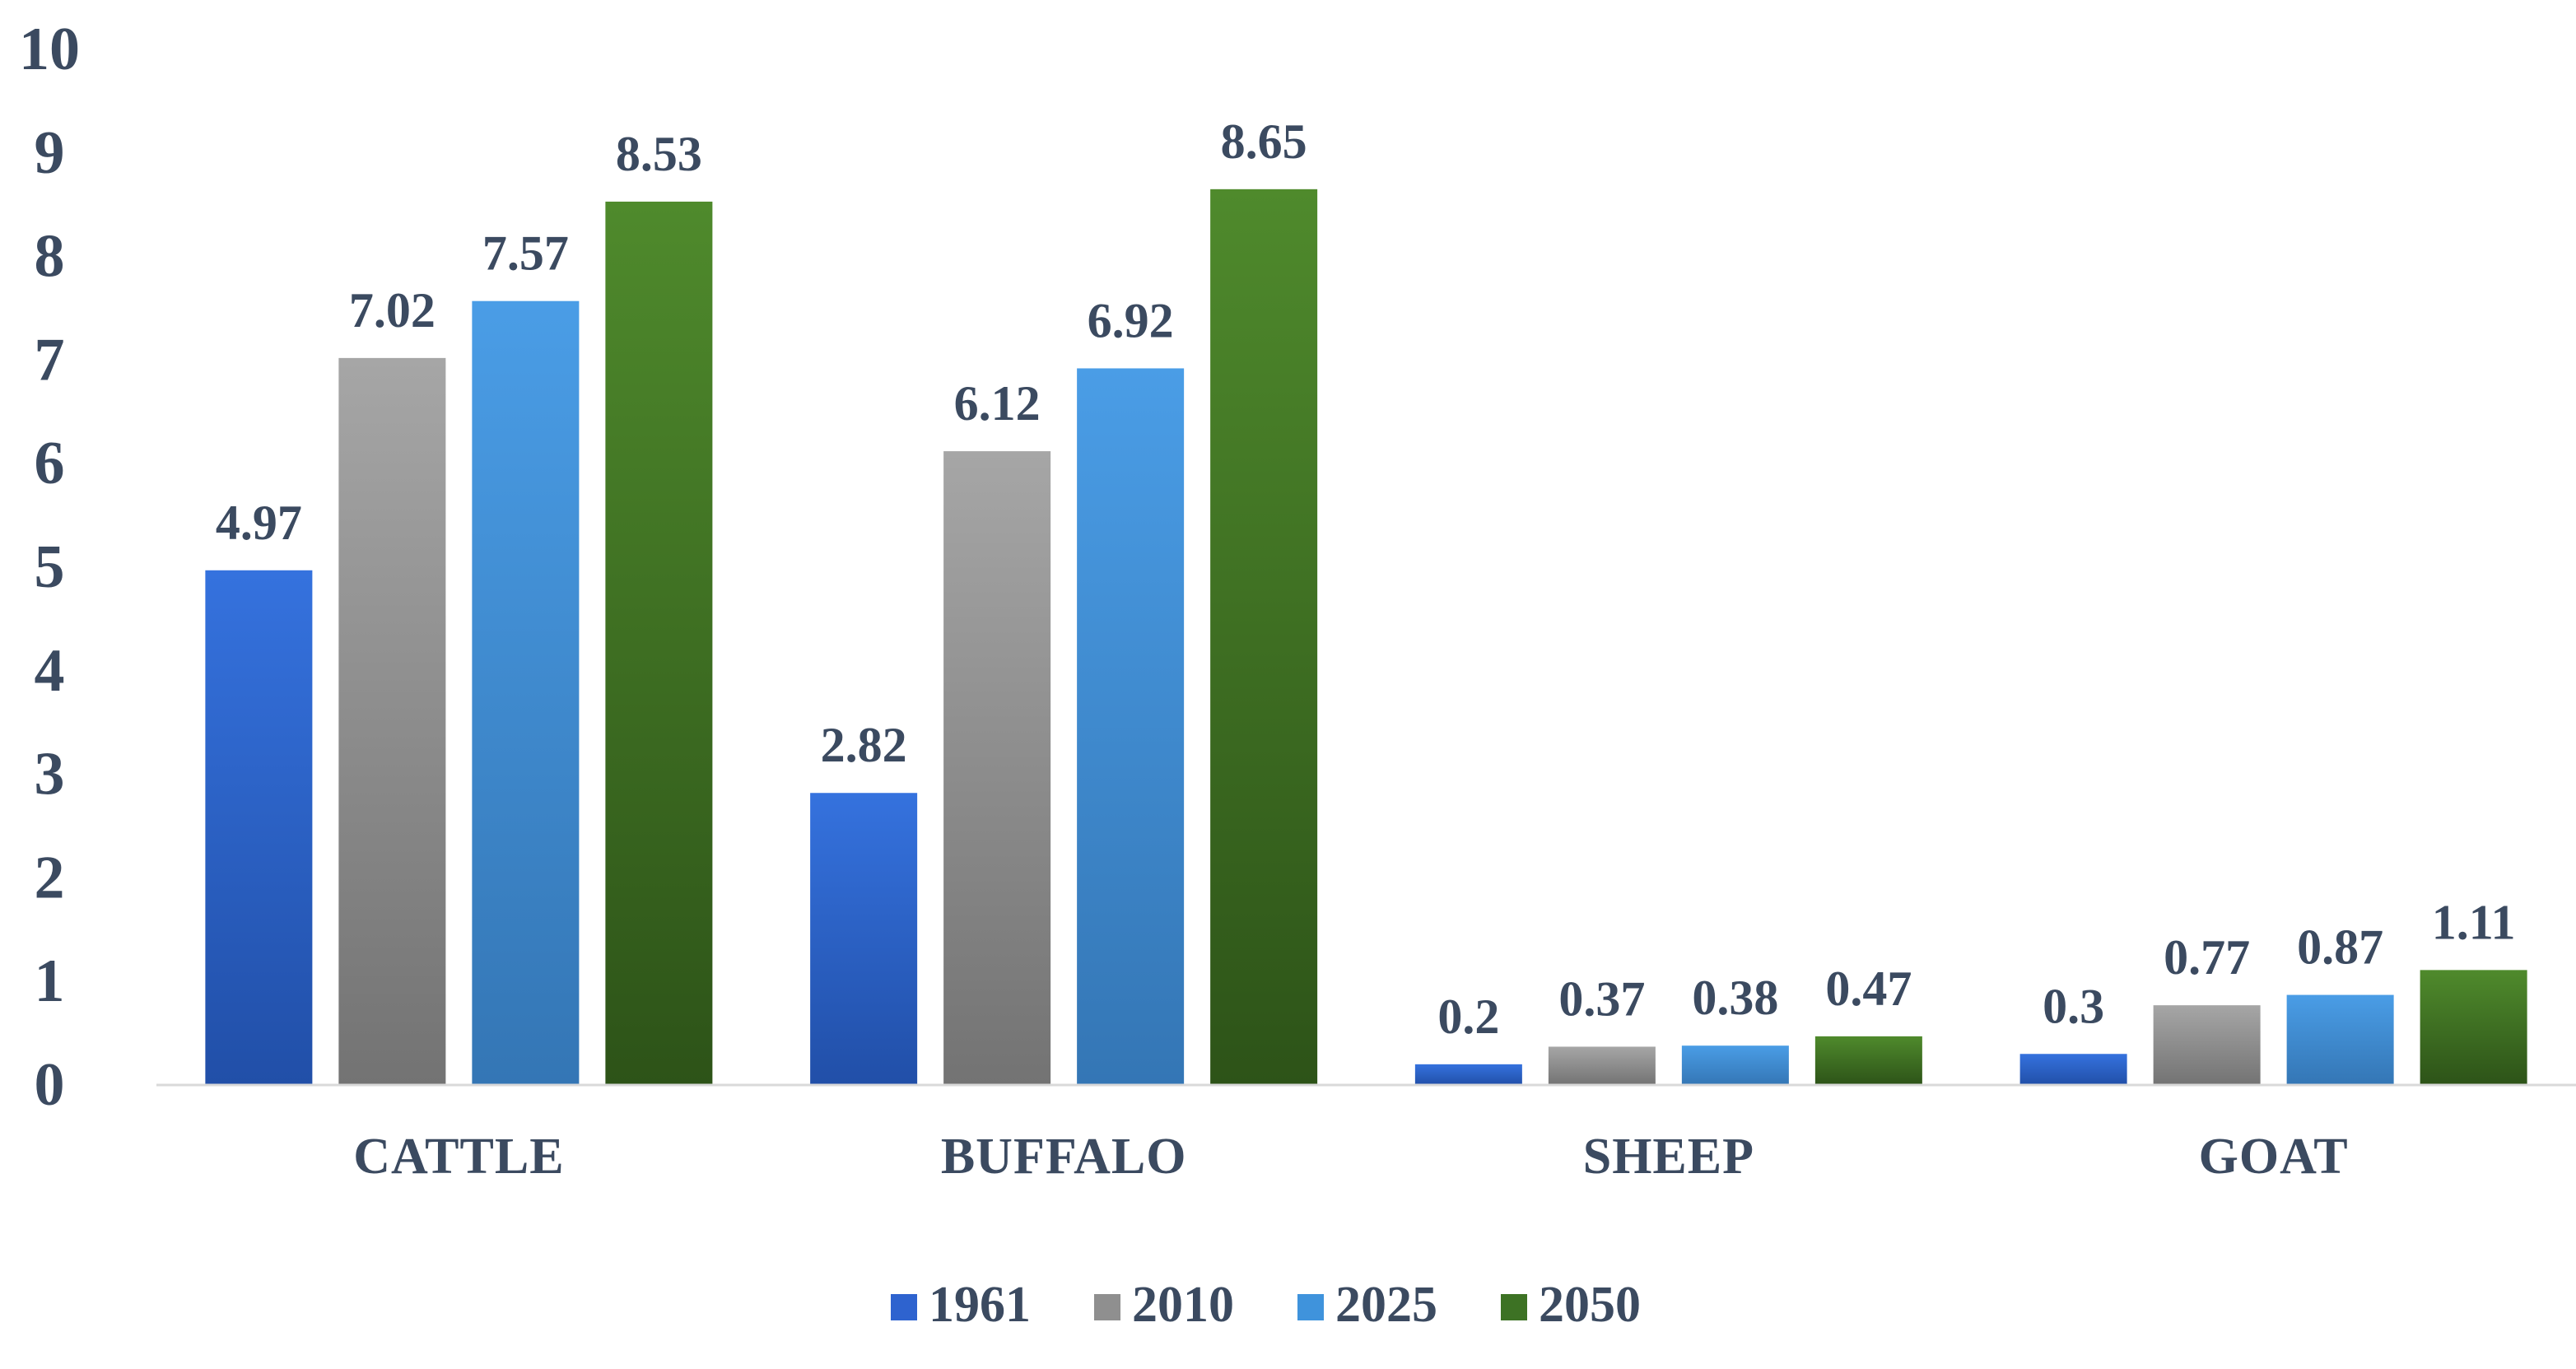 Image resolution: width=2576 pixels, height=1369 pixels. What do you see at coordinates (997, 403) in the screenshot?
I see `data-label-buffalo-2010: 6.12` at bounding box center [997, 403].